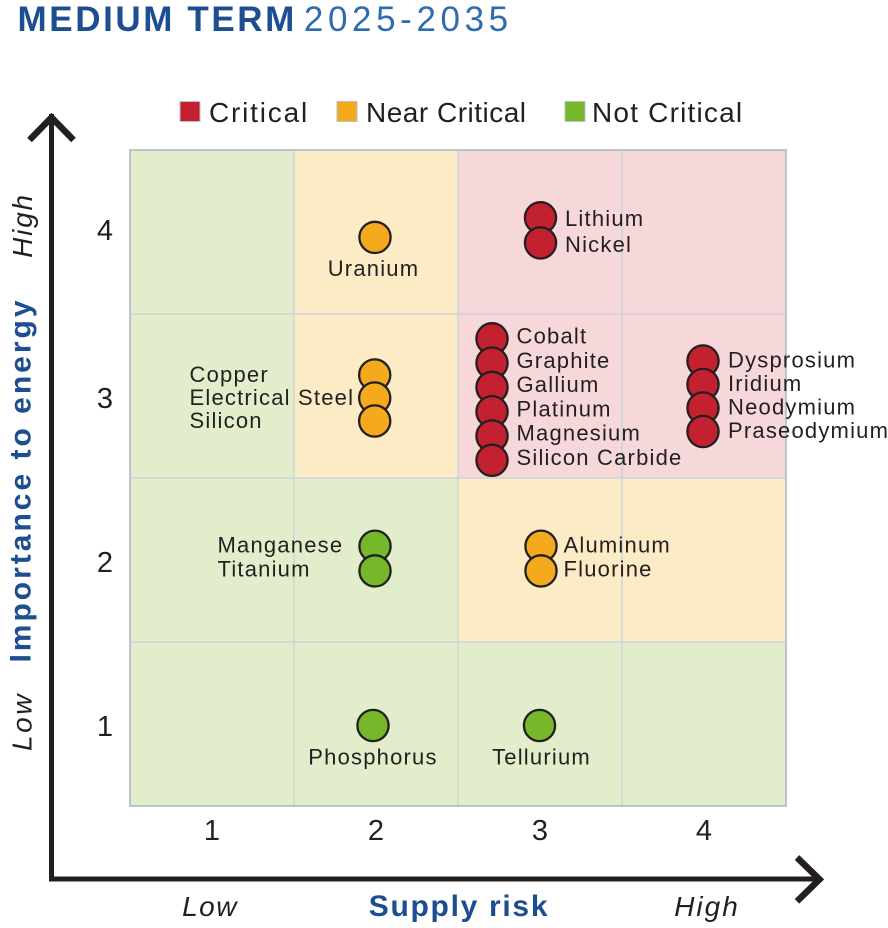  Describe the element at coordinates (765, 383) in the screenshot. I see `svg-text: Iridium` at that location.